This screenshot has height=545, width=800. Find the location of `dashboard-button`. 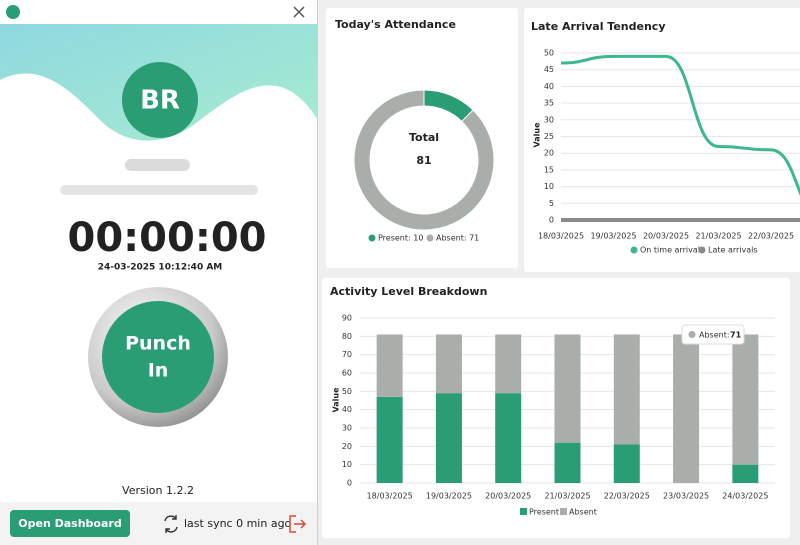

dashboard-button is located at coordinates (70, 523).